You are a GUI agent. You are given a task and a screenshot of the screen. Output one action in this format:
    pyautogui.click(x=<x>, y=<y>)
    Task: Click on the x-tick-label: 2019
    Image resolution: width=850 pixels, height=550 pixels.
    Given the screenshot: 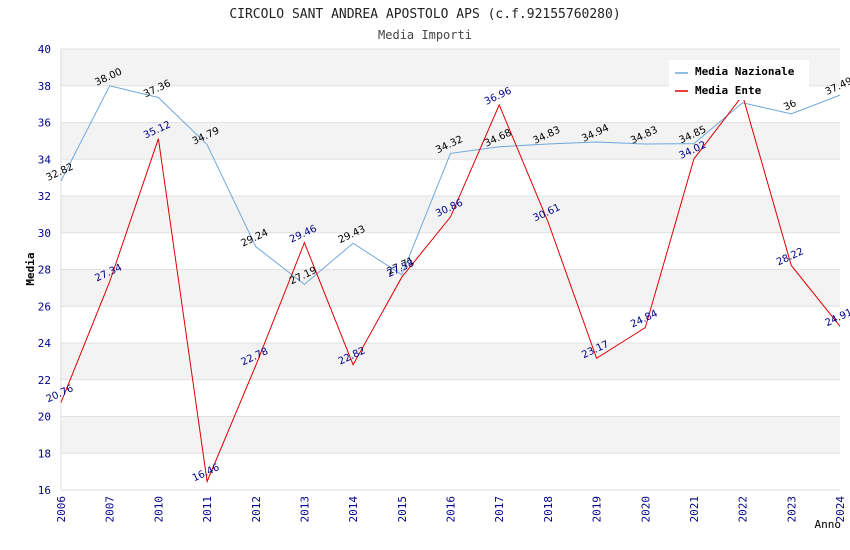 What is the action you would take?
    pyautogui.click(x=597, y=509)
    